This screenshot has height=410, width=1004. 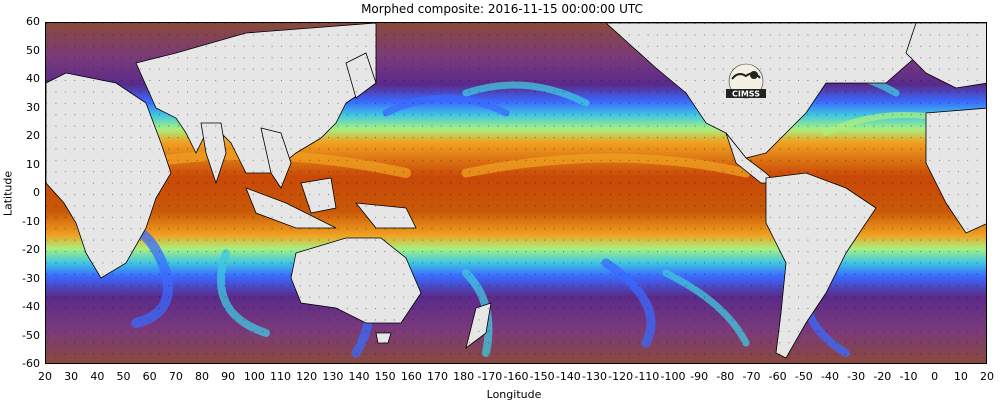 I want to click on y-tick-label: 50, so click(x=33, y=50).